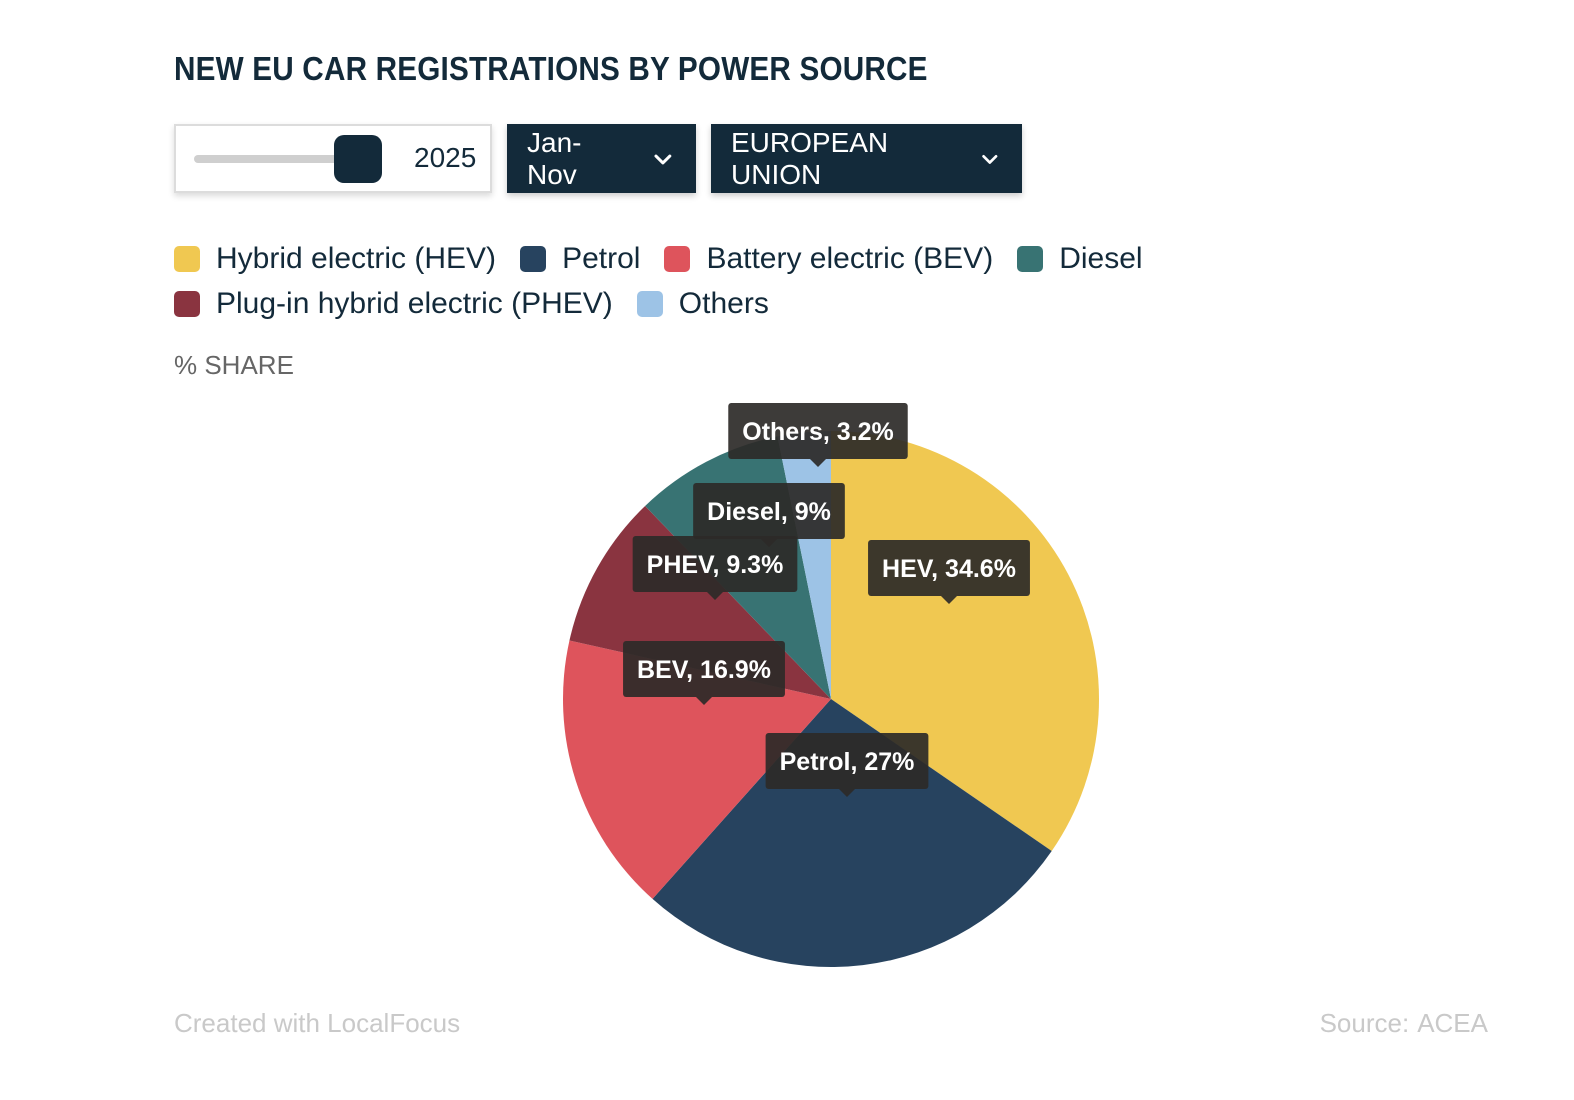 This screenshot has height=1100, width=1574. I want to click on legend-item-hev: Hybrid electric (HEV), so click(335, 259).